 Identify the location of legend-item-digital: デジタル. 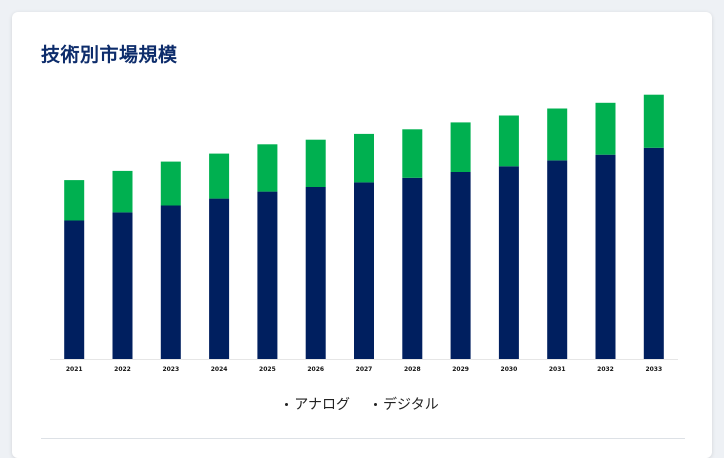
(406, 404).